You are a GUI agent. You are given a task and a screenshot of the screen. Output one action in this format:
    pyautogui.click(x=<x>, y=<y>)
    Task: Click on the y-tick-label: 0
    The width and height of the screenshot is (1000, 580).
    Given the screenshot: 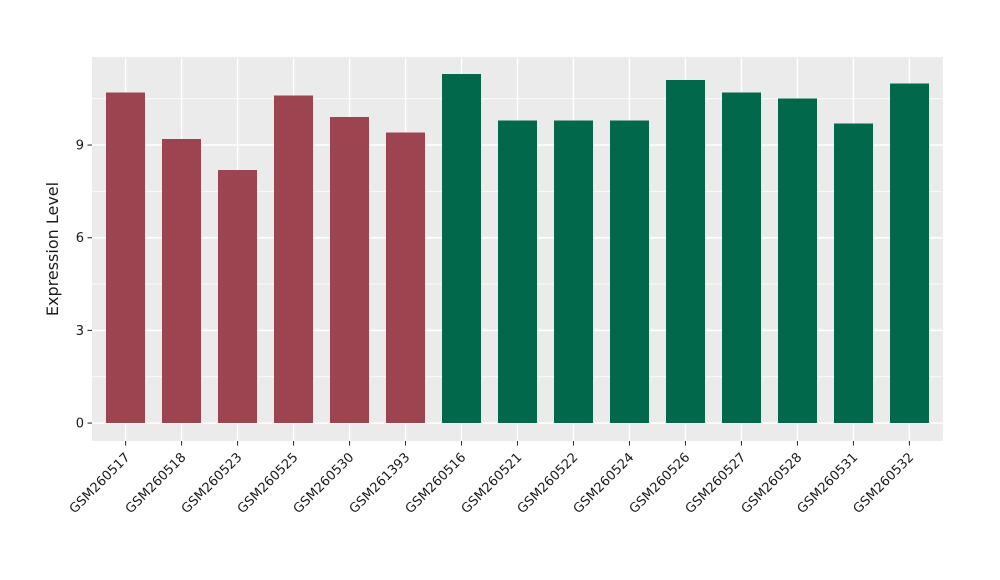 What is the action you would take?
    pyautogui.click(x=80, y=424)
    